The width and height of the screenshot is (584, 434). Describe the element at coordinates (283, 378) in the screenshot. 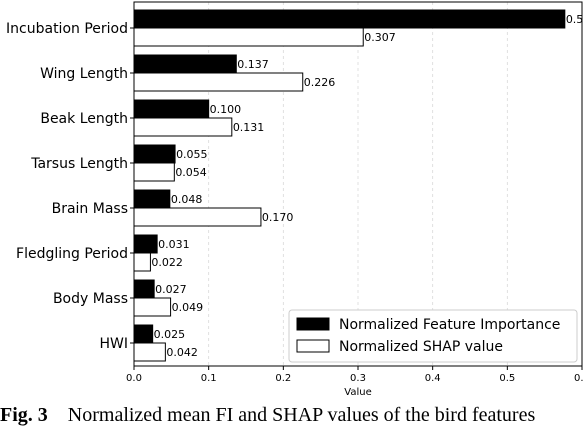

I see `x-tick-label: 0.2` at that location.